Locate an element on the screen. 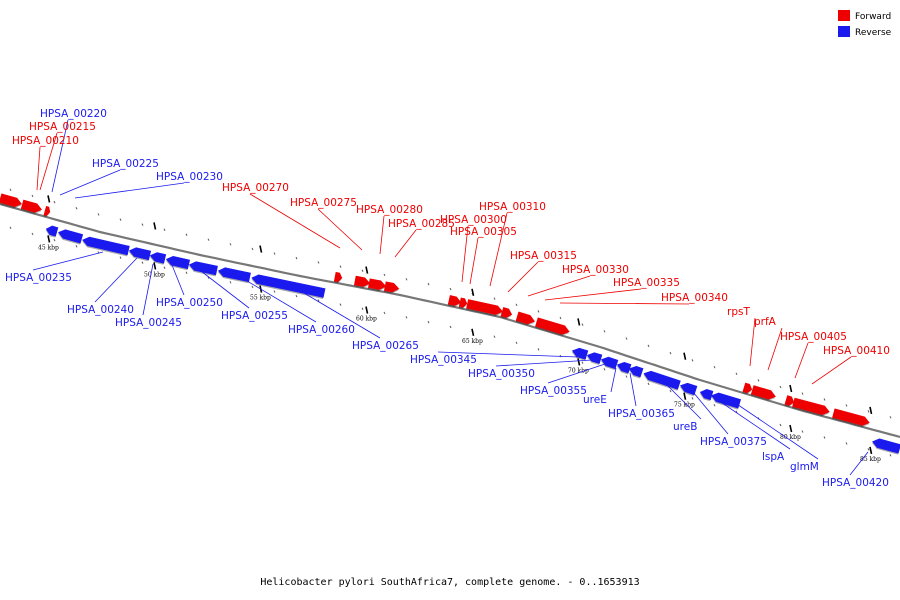  gene-label: HPSA_00350 is located at coordinates (501, 374).